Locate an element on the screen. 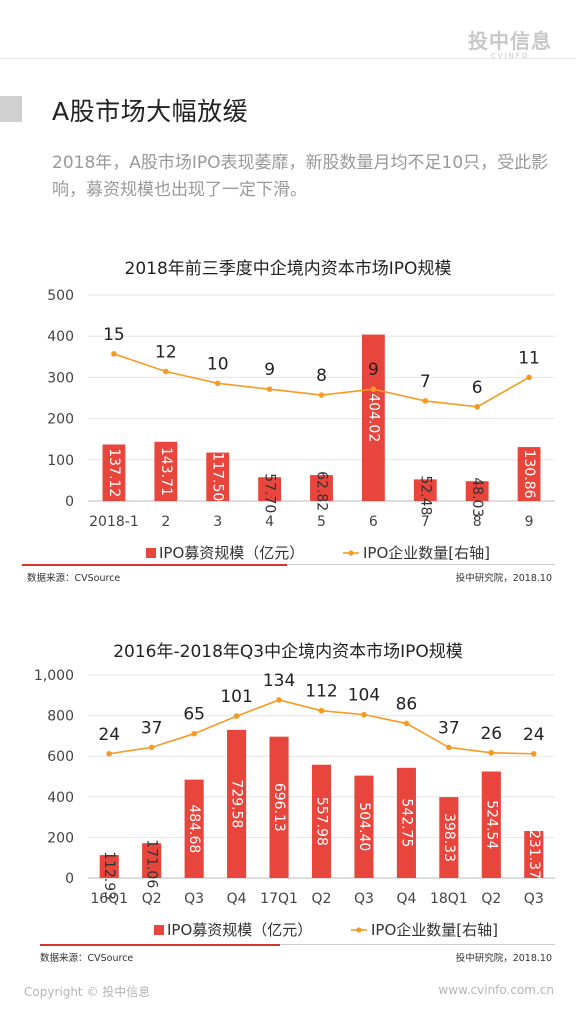  x-tick-label: 3 is located at coordinates (217, 522).